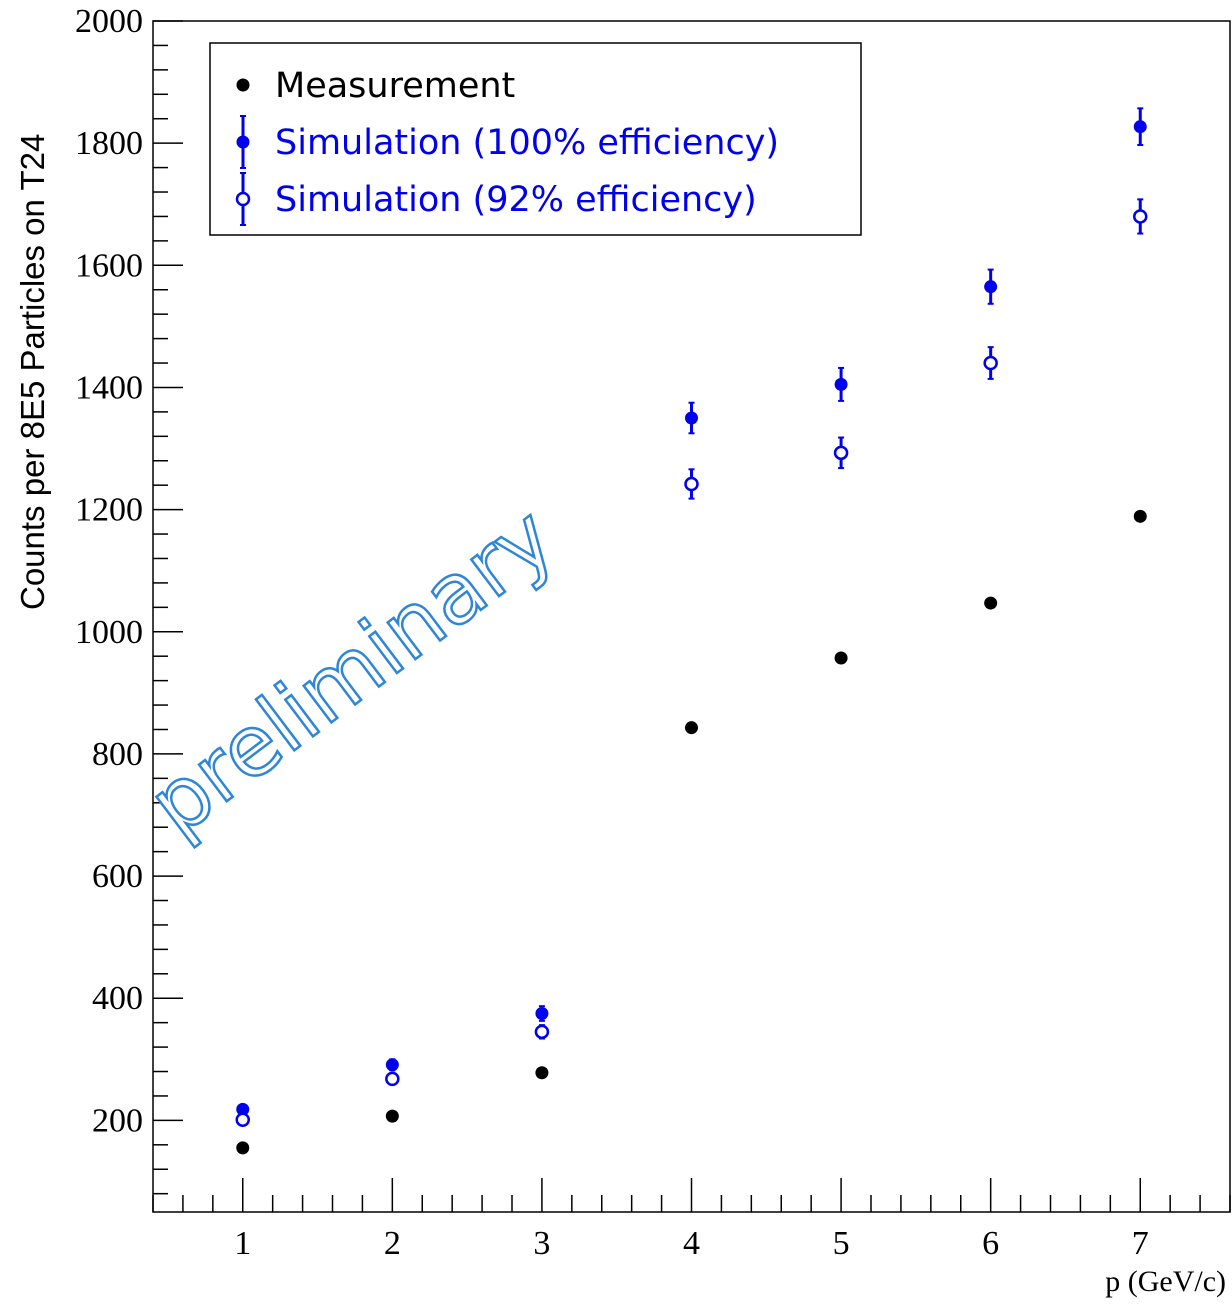  Describe the element at coordinates (1165, 1281) in the screenshot. I see `x-axis-title: p (GeV/c)` at that location.